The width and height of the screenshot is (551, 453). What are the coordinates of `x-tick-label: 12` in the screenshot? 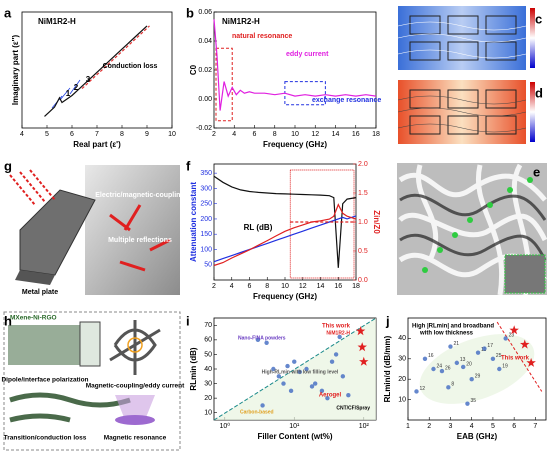 It's located at (315, 134).